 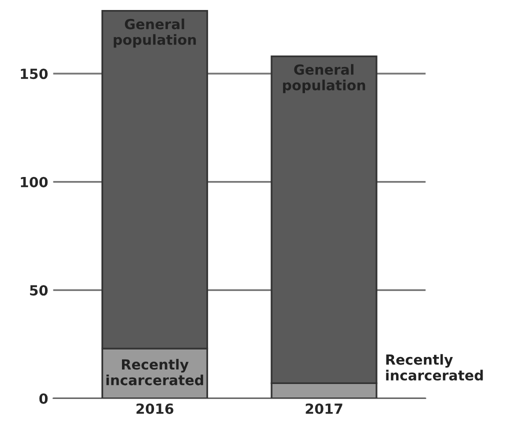 I want to click on y-tick-label: 50, so click(x=39, y=290).